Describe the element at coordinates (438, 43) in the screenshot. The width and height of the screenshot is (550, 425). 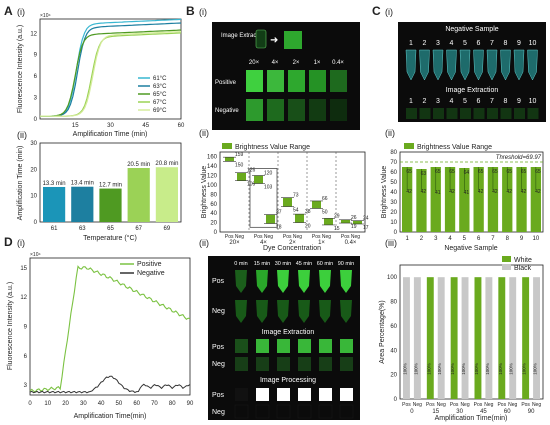
I see `c-number-top: 3` at that location.